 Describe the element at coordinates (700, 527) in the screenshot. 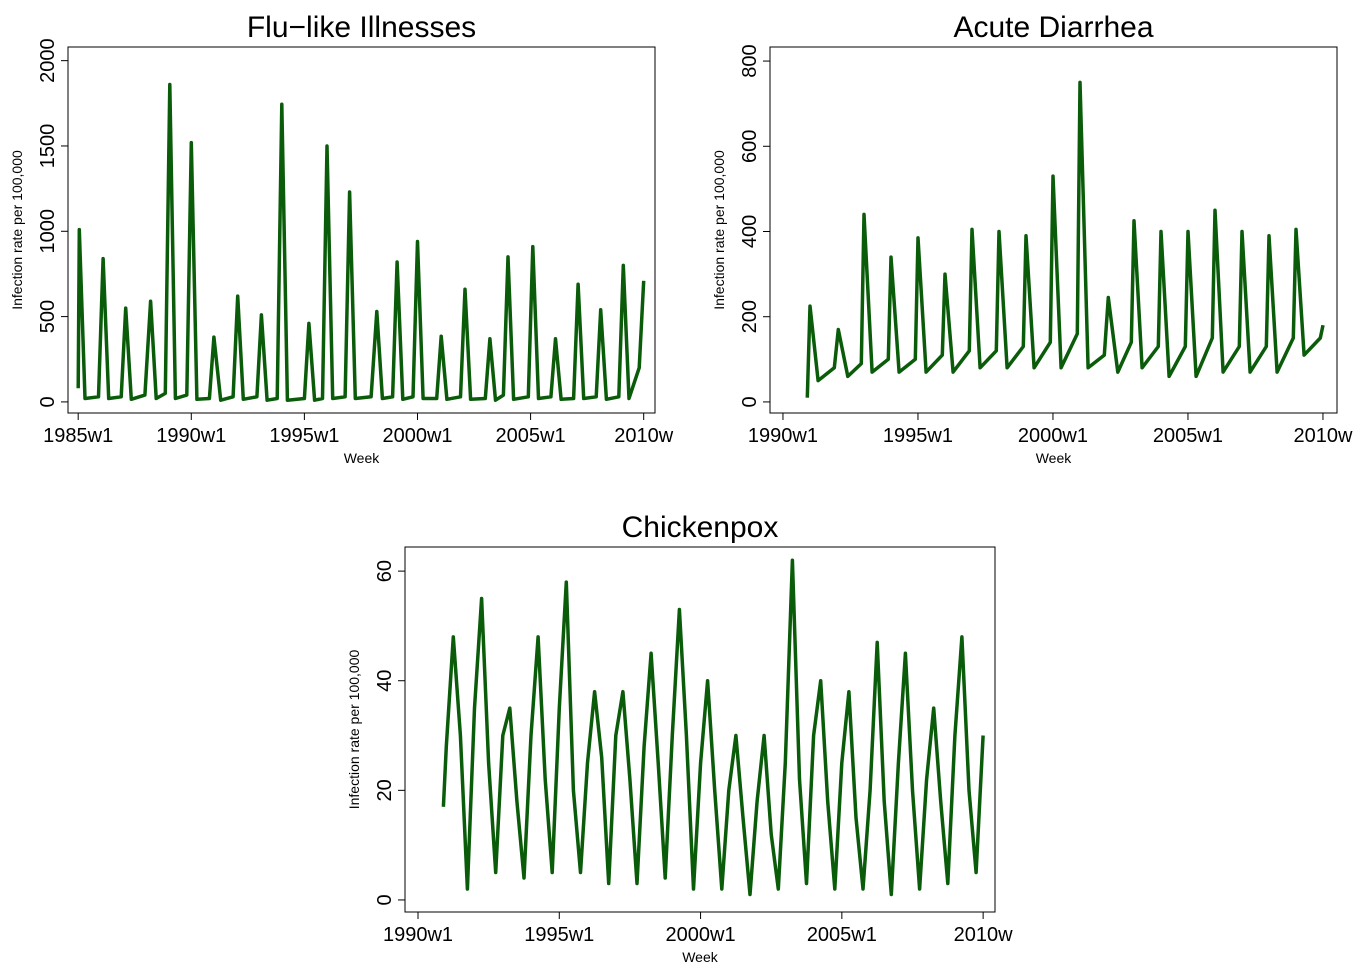

I see `chart-title: Chickenpox` at that location.